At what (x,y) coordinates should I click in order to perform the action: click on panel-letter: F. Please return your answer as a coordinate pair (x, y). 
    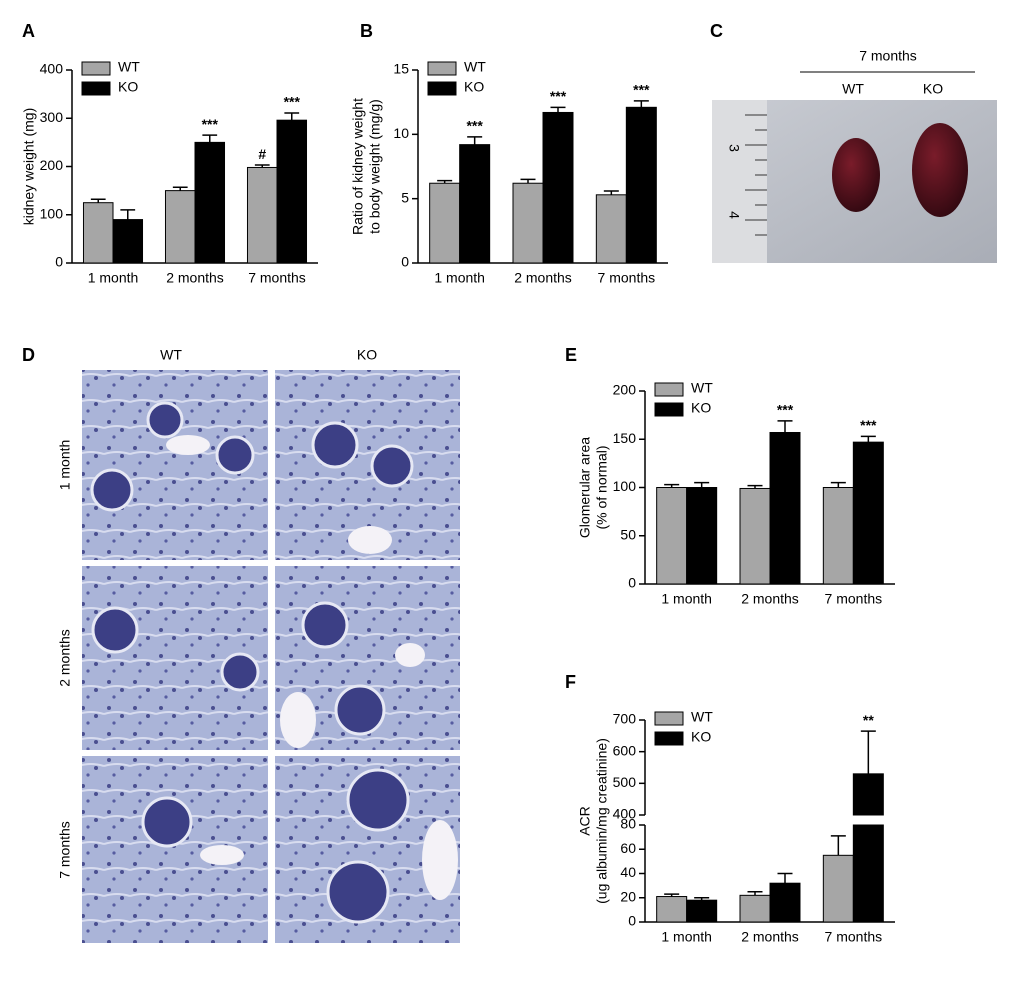
    Looking at the image, I should click on (570, 682).